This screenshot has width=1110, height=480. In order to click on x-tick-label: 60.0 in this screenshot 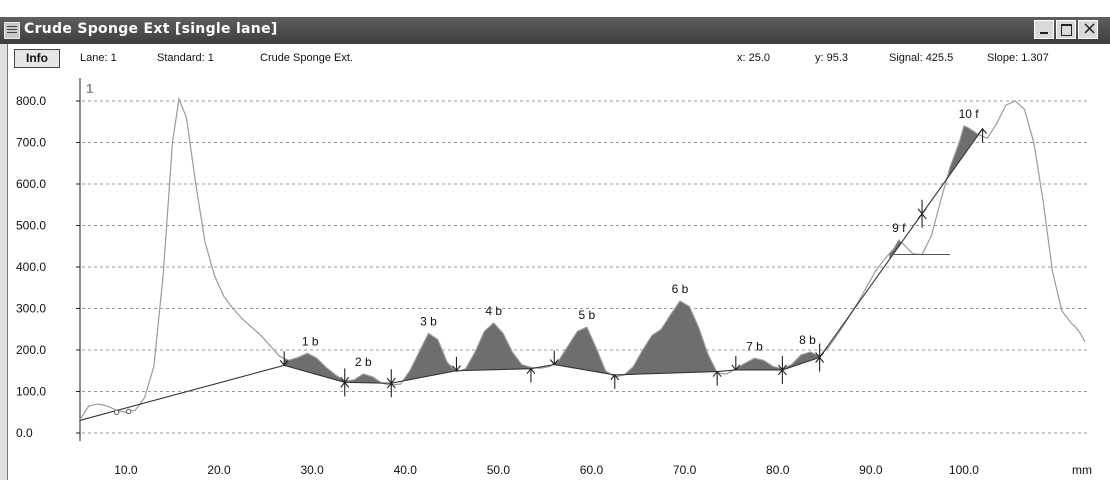, I will do `click(592, 470)`.